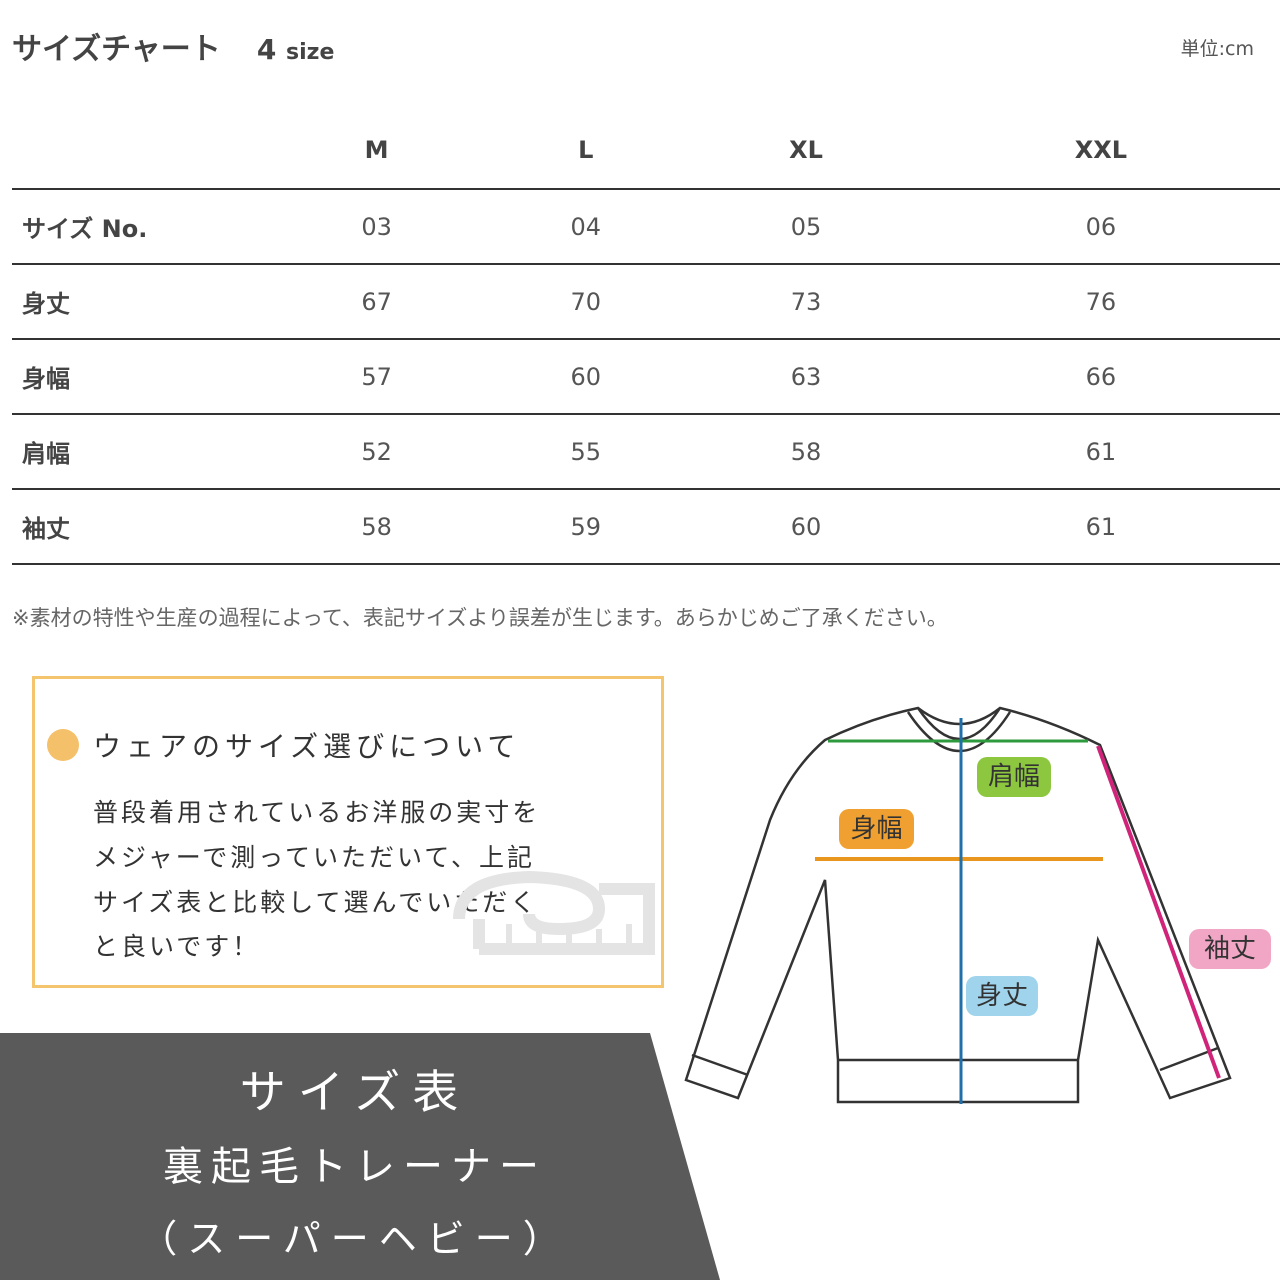 The height and width of the screenshot is (1280, 1280). I want to click on size-count: 4 size, so click(296, 49).